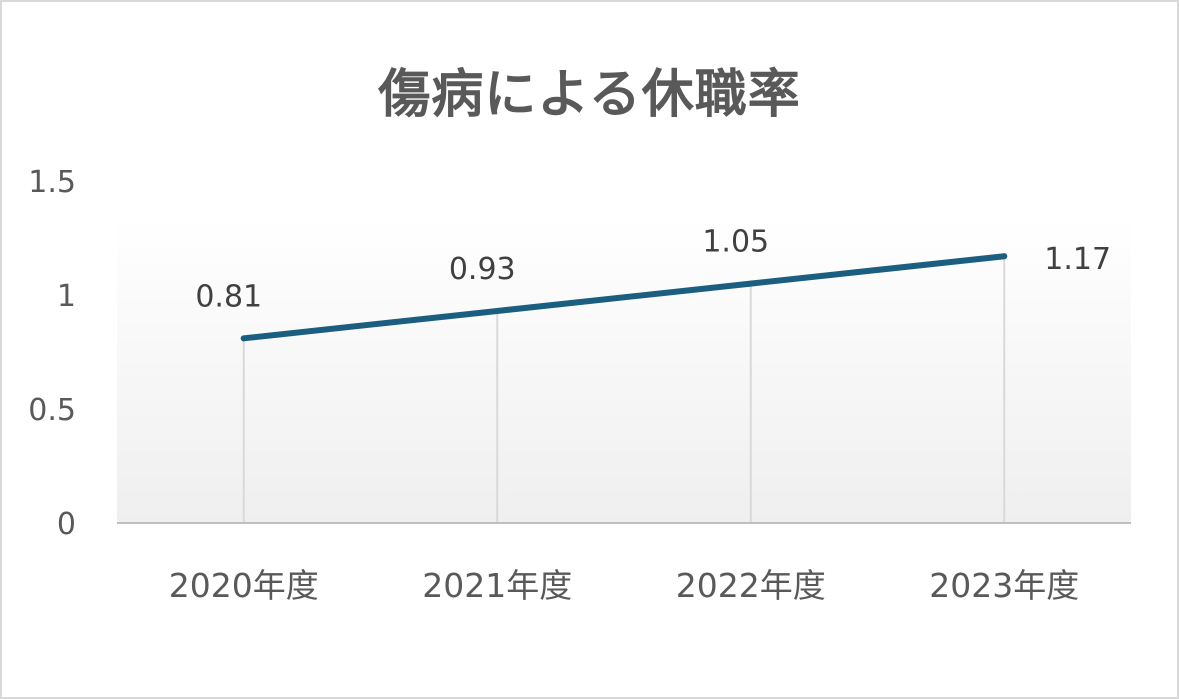  Describe the element at coordinates (497, 585) in the screenshot. I see `x-tick-label: 2021年度` at that location.